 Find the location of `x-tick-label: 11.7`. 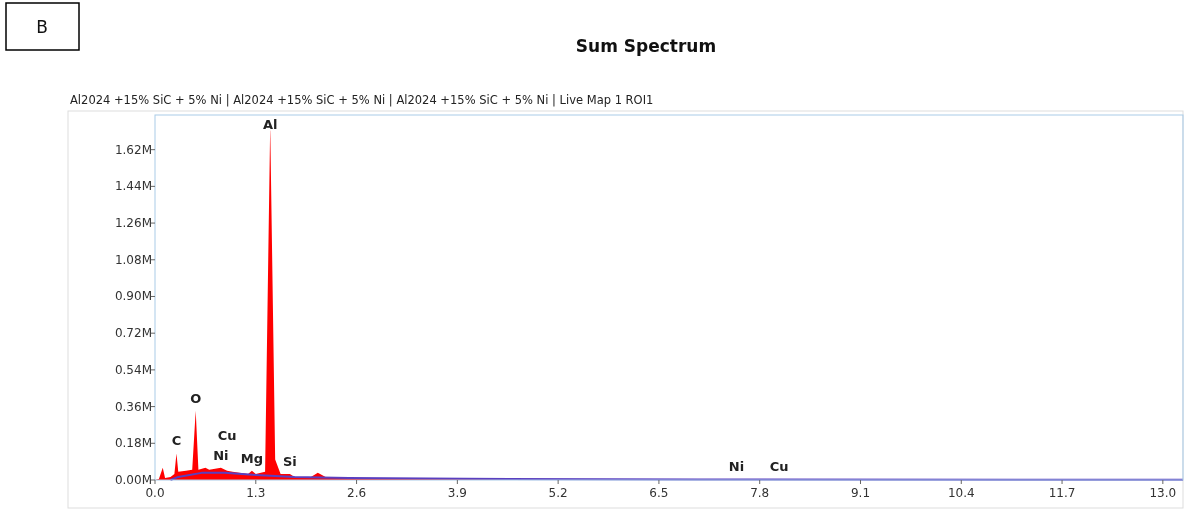

x-tick-label: 11.7 is located at coordinates (1062, 493).